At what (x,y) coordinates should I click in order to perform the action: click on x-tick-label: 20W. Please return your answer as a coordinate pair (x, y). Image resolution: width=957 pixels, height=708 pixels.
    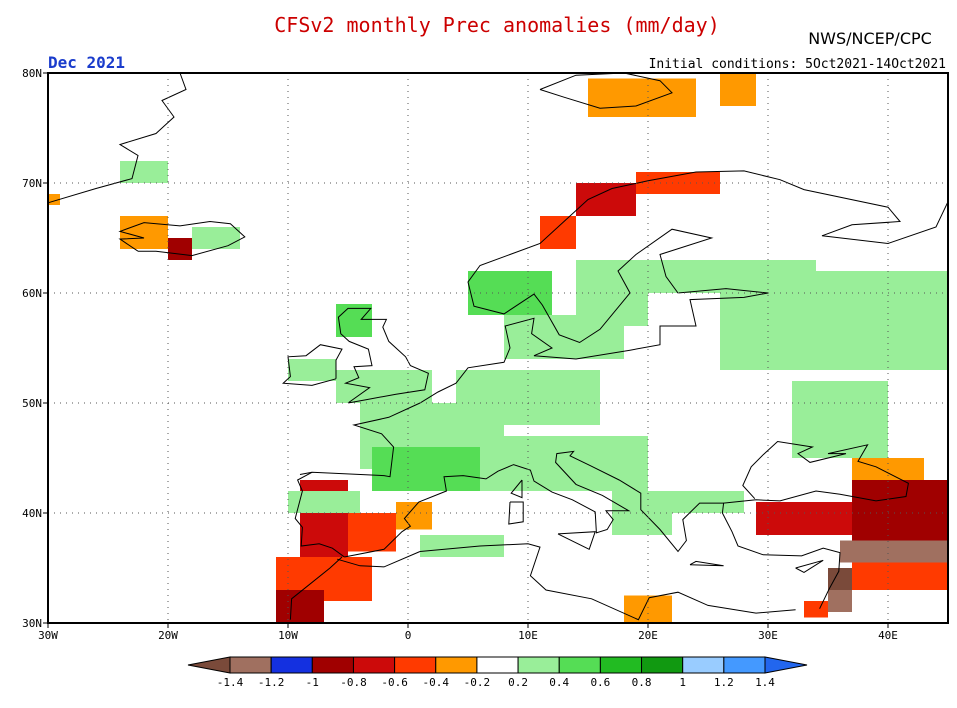
    Looking at the image, I should click on (168, 635).